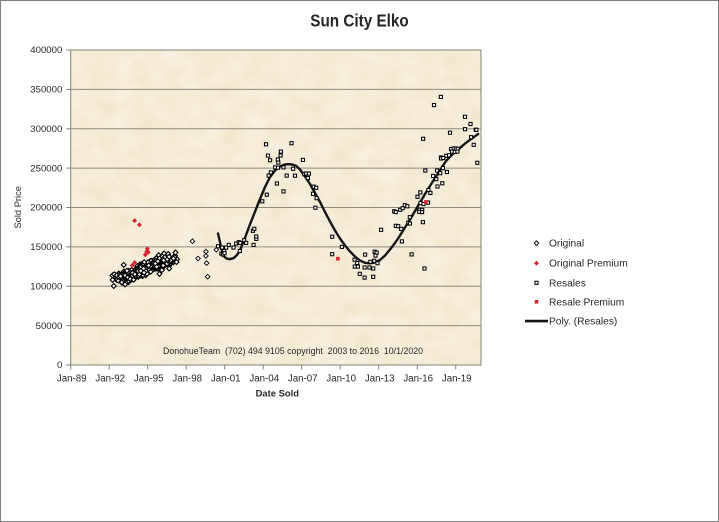 This screenshot has height=522, width=719. Describe the element at coordinates (418, 379) in the screenshot. I see `svg-text: Jan-16` at that location.